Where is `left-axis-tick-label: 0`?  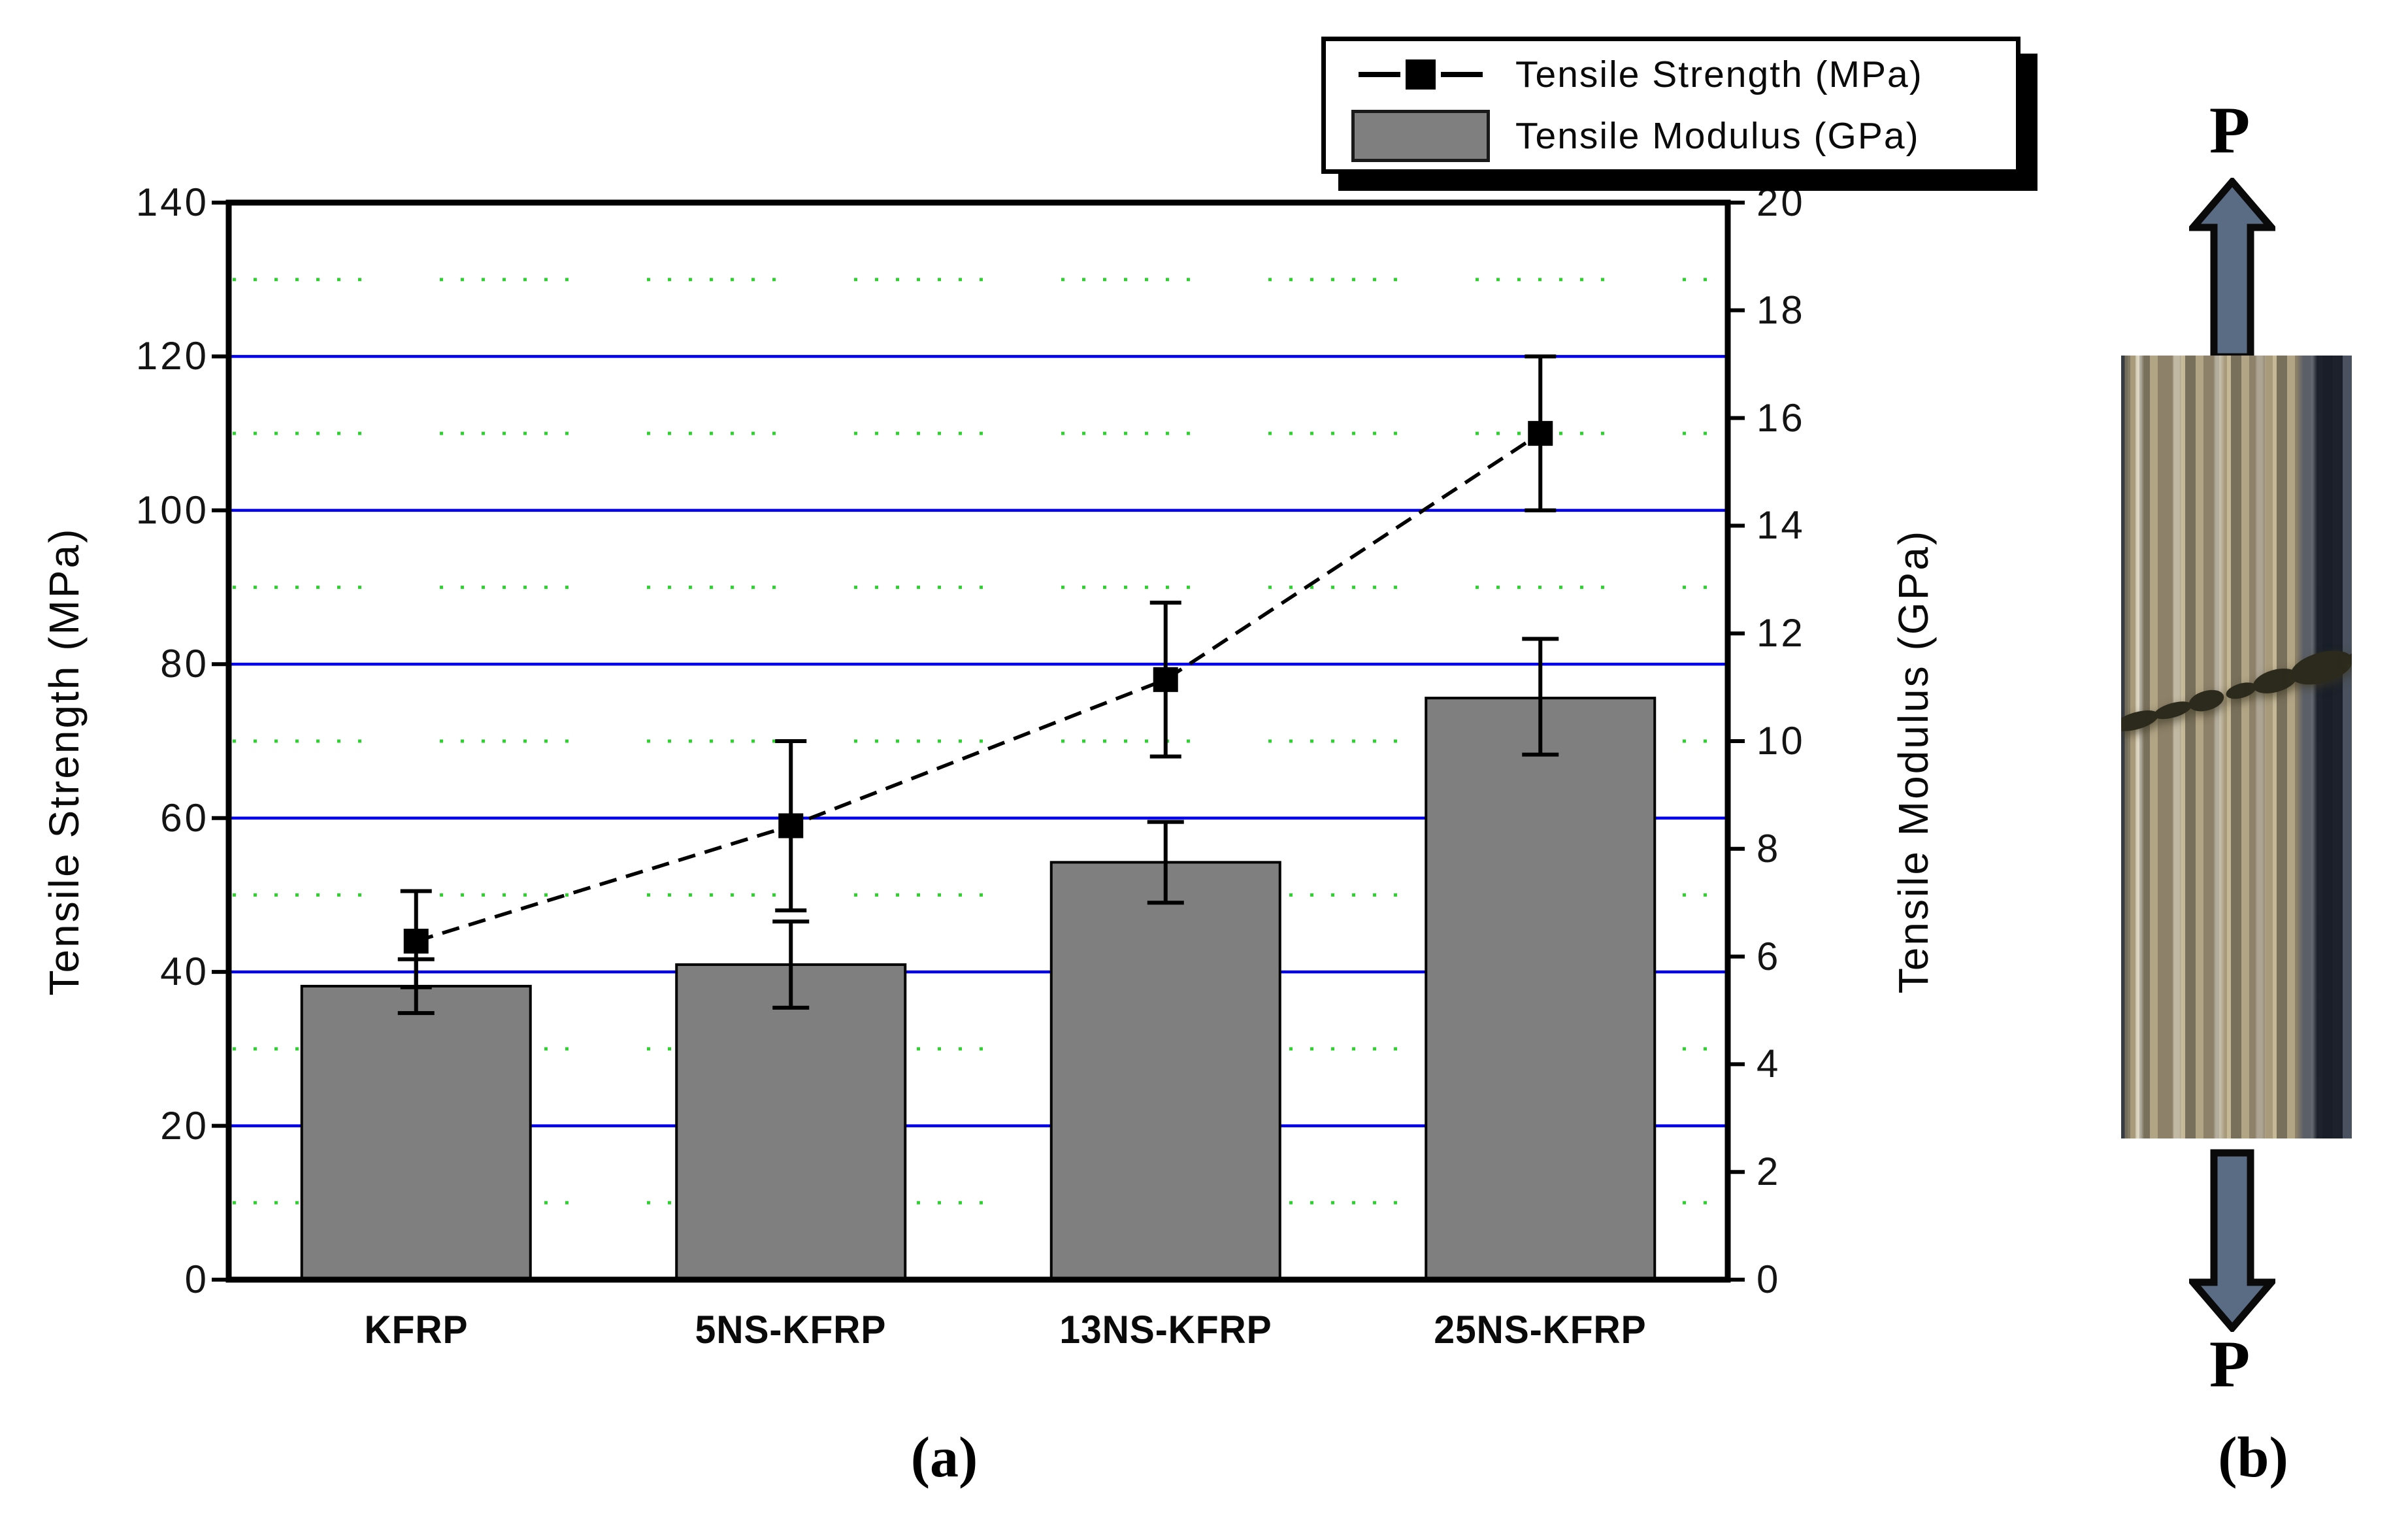 left-axis-tick-label: 0 is located at coordinates (197, 1279).